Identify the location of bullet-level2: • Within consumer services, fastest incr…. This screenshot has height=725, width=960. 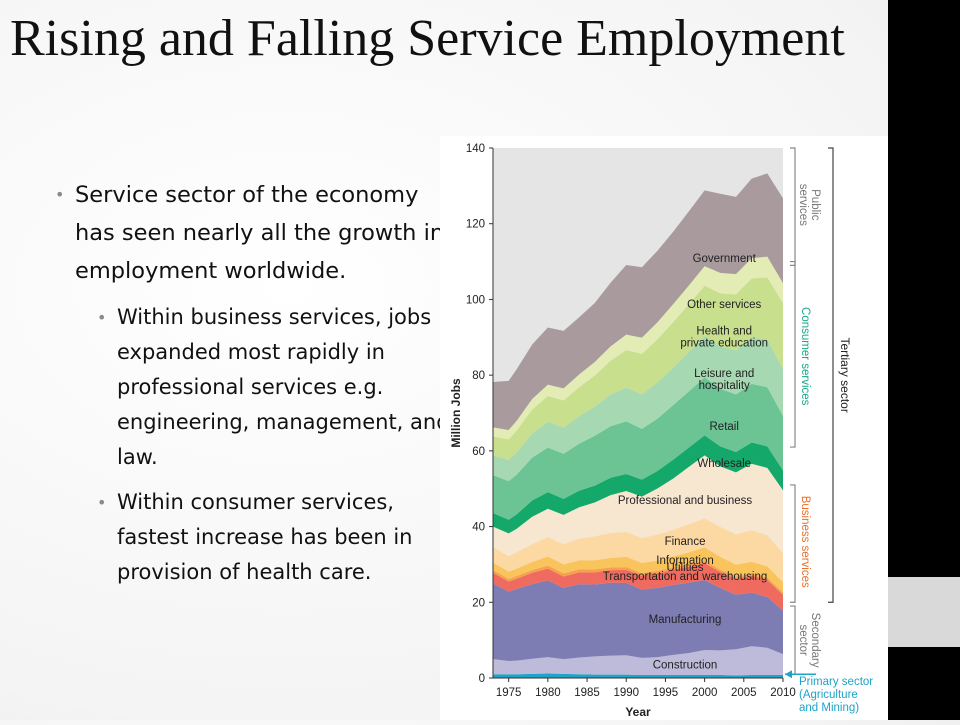
(276, 537).